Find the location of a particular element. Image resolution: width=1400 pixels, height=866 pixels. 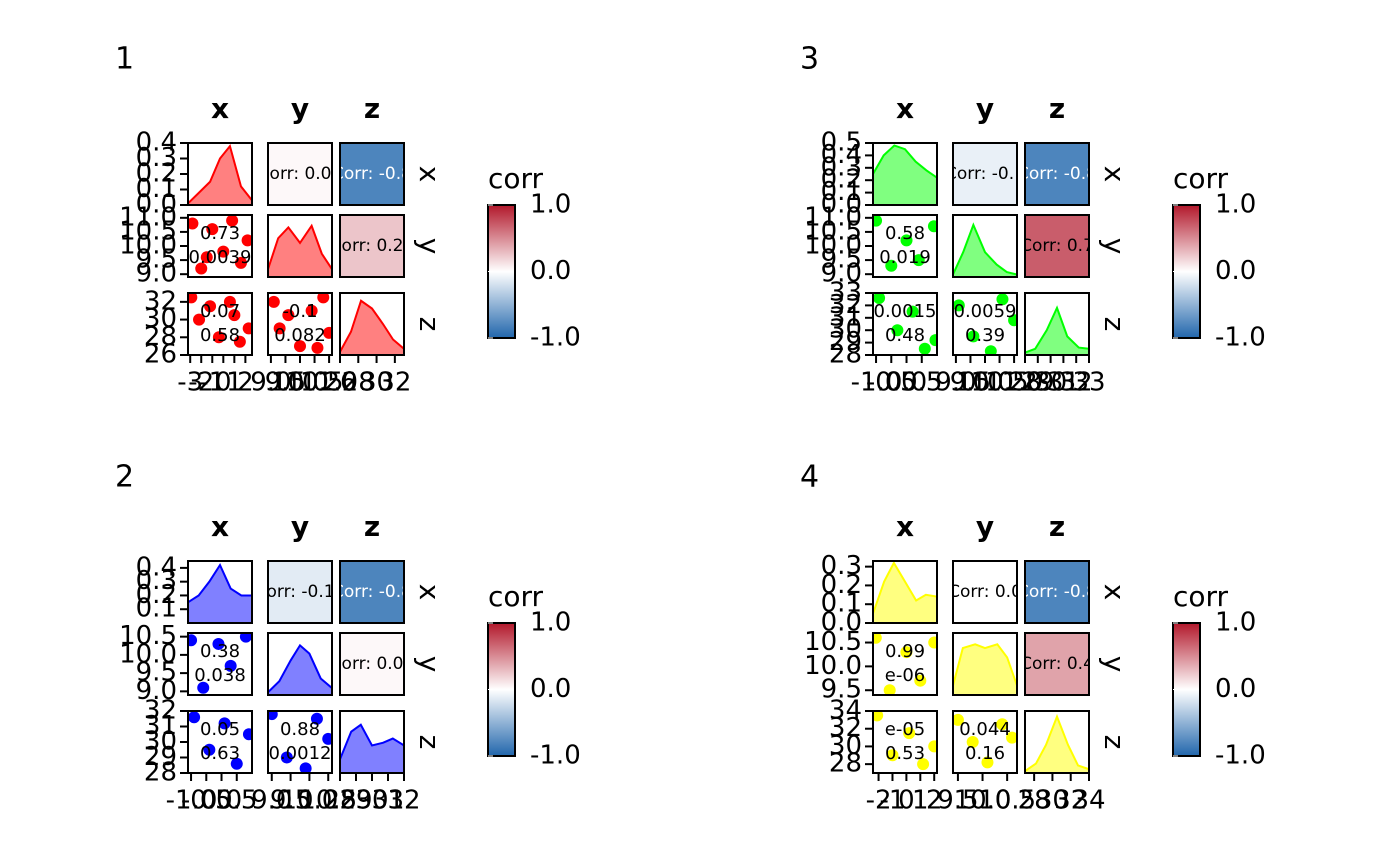

corr-label: Corr: 0.03 is located at coordinates (372, 664).